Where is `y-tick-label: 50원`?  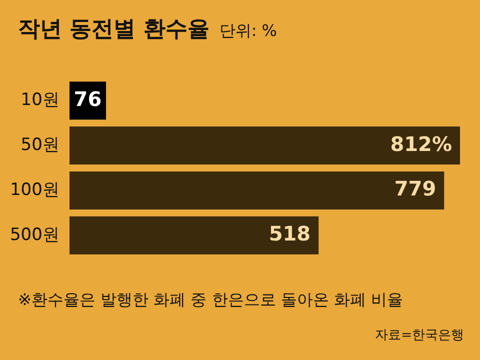 y-tick-label: 50원 is located at coordinates (40, 144).